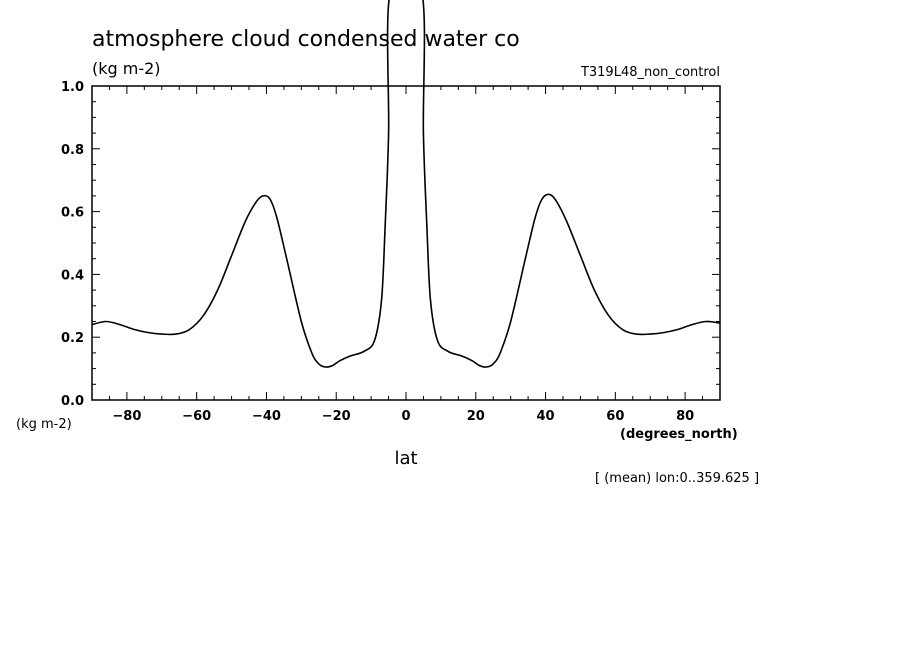  I want to click on y-tick-label: 0.6, so click(72, 213).